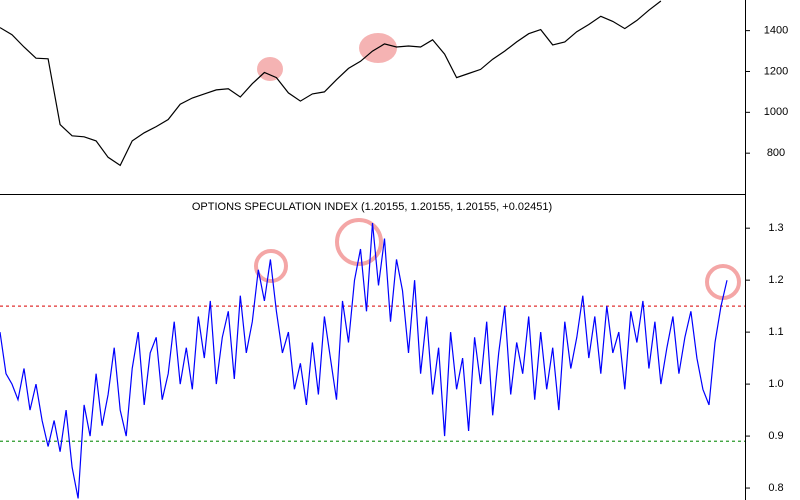  I want to click on y-tick-label: 0.8, so click(775, 488).